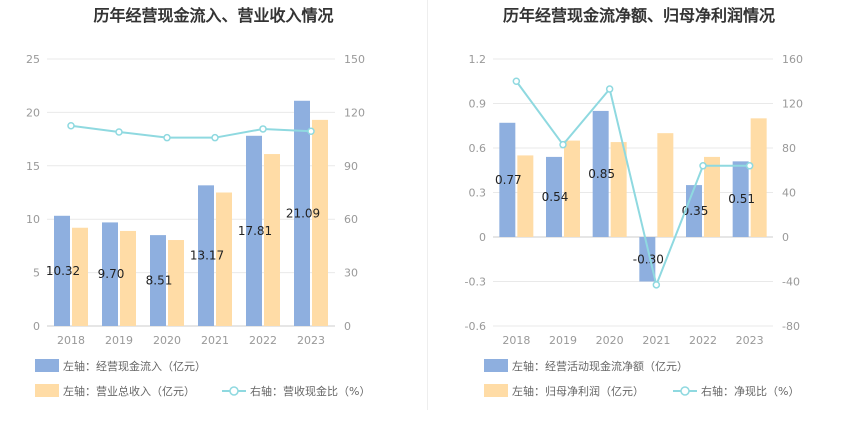  What do you see at coordinates (475, 282) in the screenshot?
I see `left-axis-tick: -0.3` at bounding box center [475, 282].